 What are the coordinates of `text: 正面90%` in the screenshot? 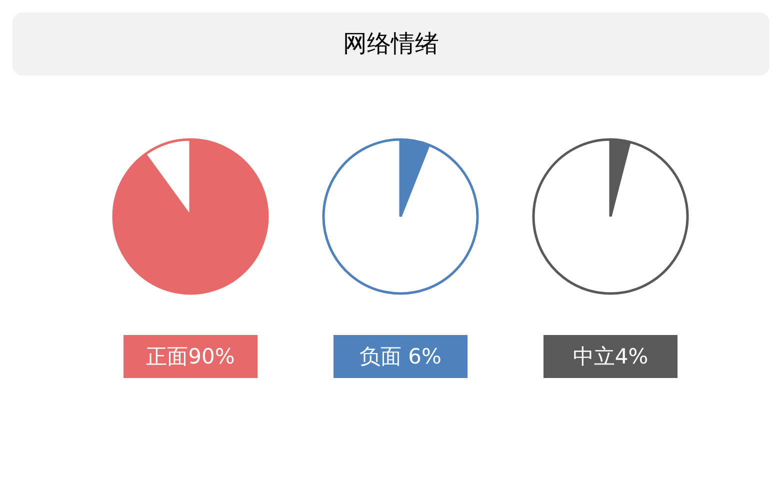 It's located at (190, 356).